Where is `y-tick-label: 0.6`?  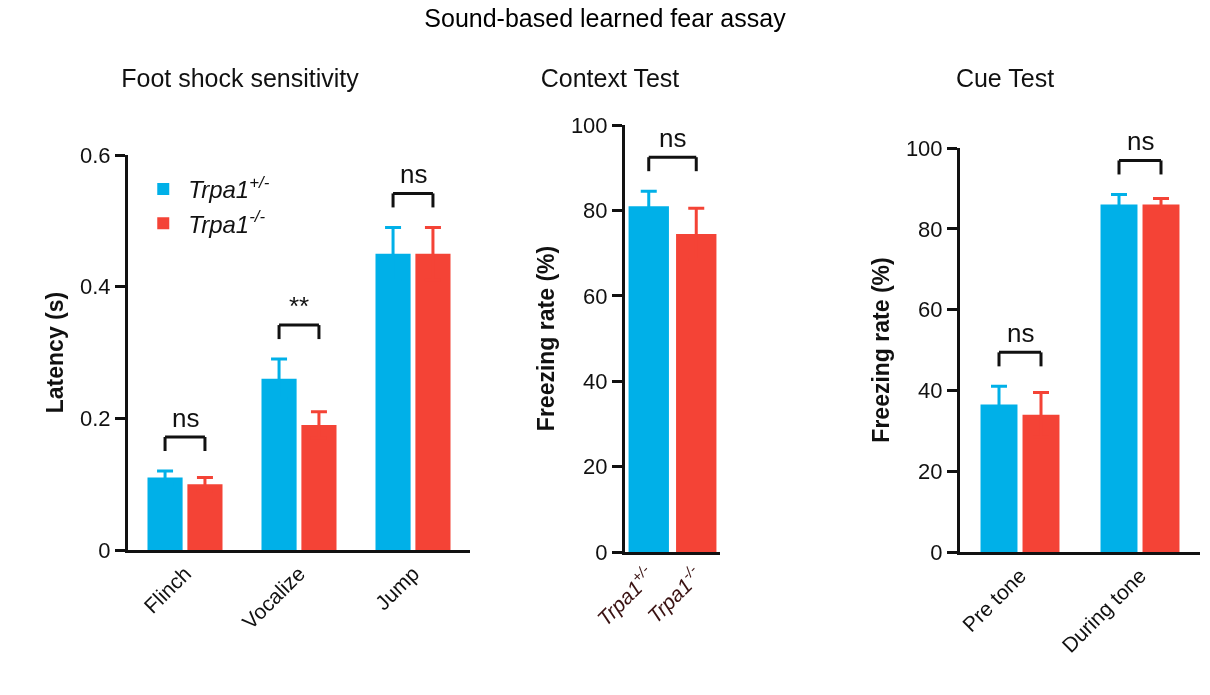 y-tick-label: 0.6 is located at coordinates (95, 155).